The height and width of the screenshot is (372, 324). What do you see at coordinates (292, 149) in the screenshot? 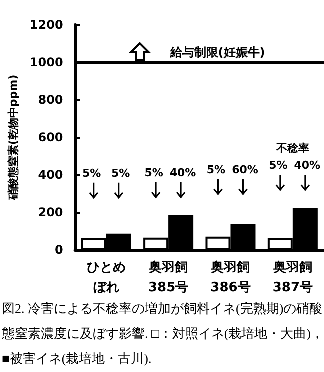
I see `annotation: 不稔率` at bounding box center [292, 149].